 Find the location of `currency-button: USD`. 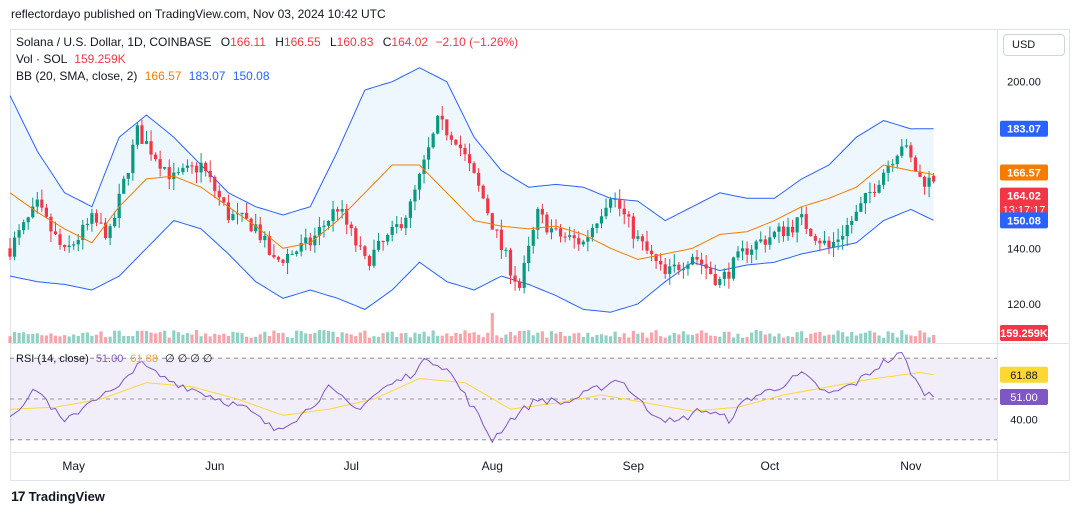

currency-button: USD is located at coordinates (1034, 45).